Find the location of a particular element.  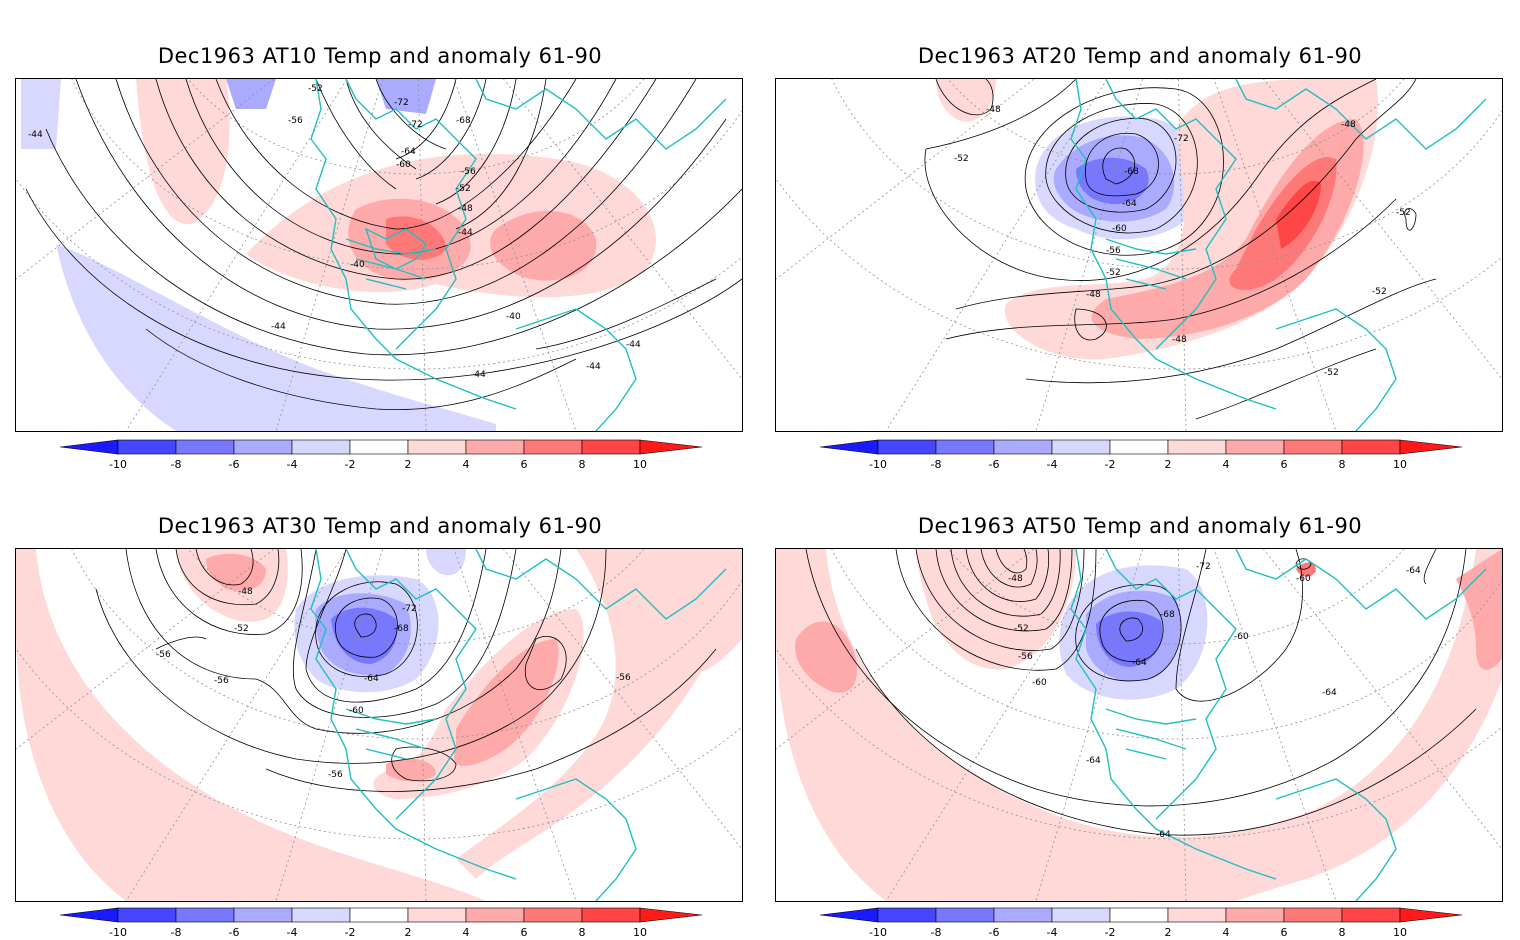

colorbar-at50: -10 -8 -6 -4 -2 2 4 6 8 10 is located at coordinates (1141, 923).